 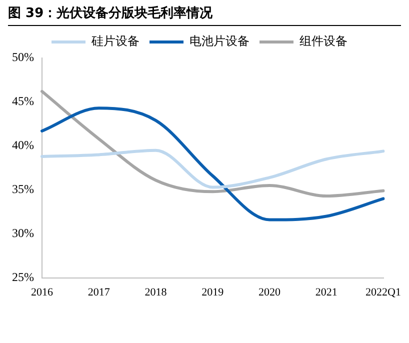 What do you see at coordinates (326, 292) in the screenshot?
I see `x-tick-label: 2021` at bounding box center [326, 292].